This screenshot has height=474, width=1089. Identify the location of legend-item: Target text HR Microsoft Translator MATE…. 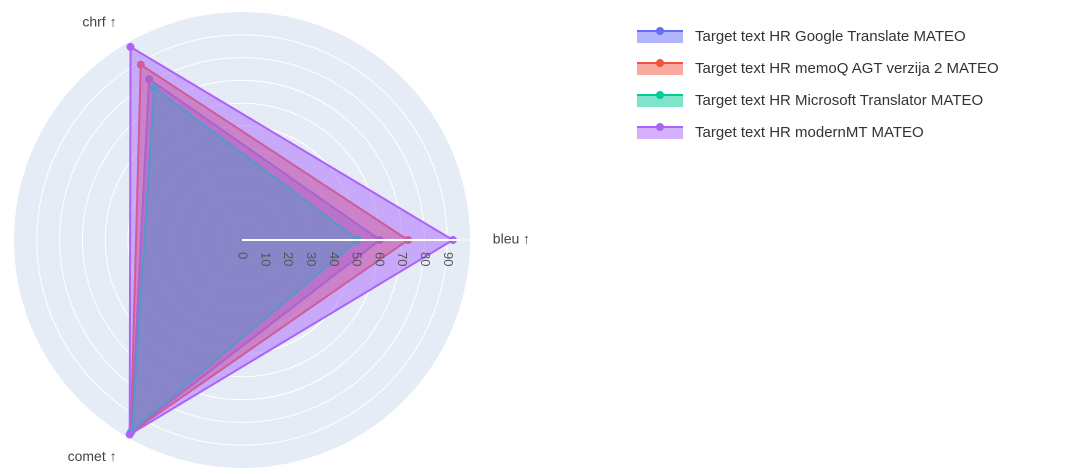
(810, 100).